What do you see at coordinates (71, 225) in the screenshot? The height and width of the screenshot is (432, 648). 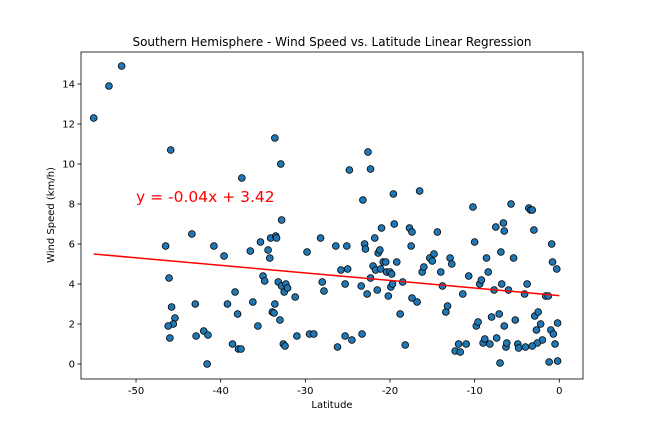 I see `y-axis-ticks: 0 2 4 6 8 10 12 14` at bounding box center [71, 225].